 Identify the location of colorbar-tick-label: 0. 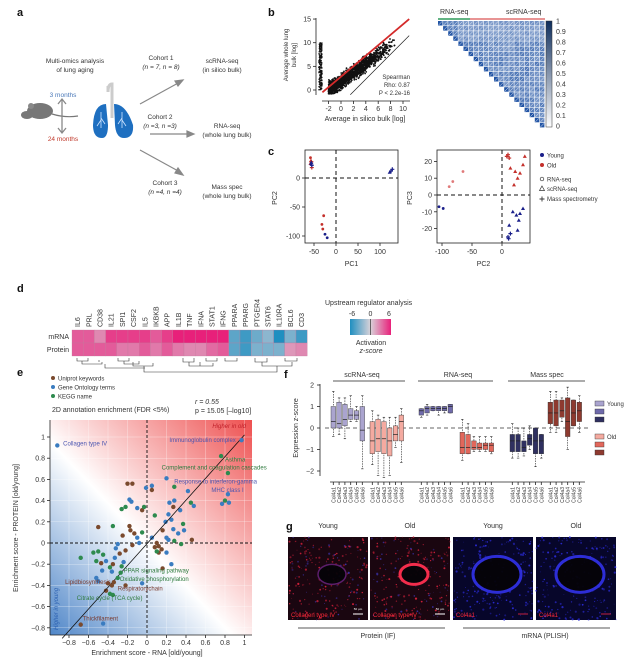
(371, 314).